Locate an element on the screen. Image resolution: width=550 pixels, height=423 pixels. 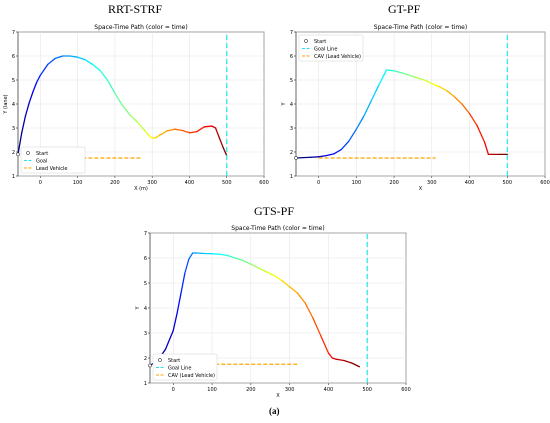
legend-start-marker is located at coordinates (160, 360).